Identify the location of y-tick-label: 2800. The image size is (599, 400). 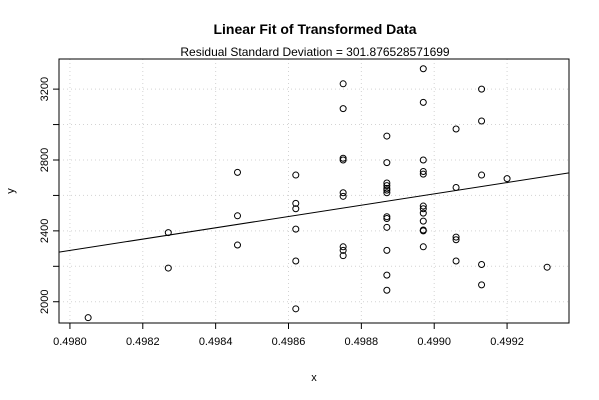
(45, 160).